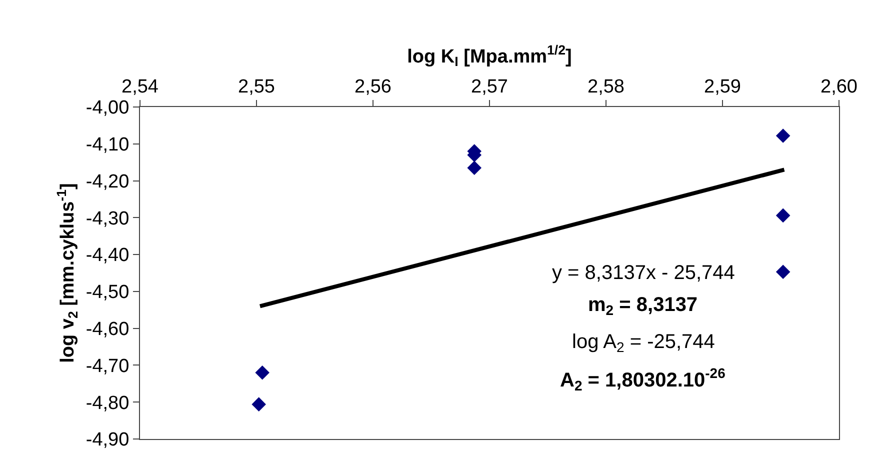 Image resolution: width=869 pixels, height=463 pixels. What do you see at coordinates (108, 293) in the screenshot?
I see `y-tick-label: -4,50` at bounding box center [108, 293].